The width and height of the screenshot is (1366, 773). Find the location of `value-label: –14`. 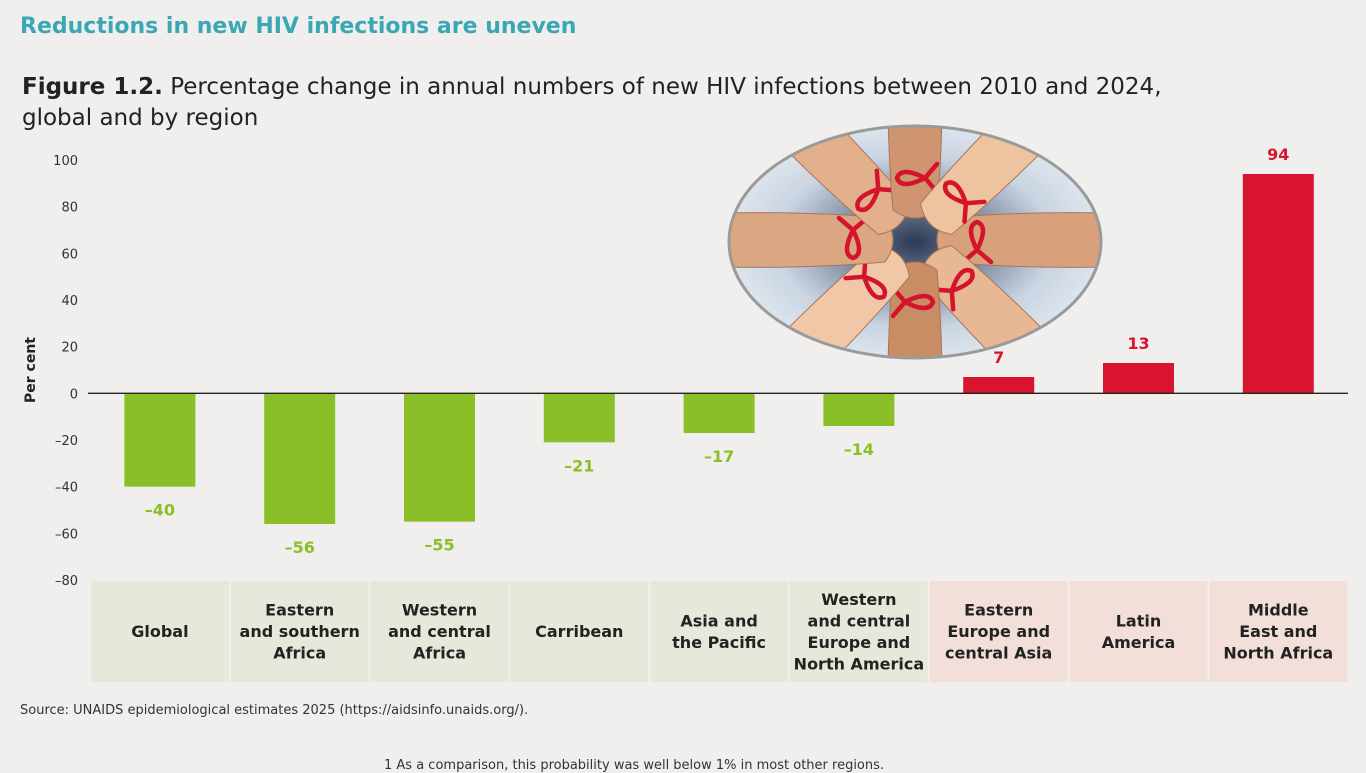

value-label: –14 is located at coordinates (859, 449).